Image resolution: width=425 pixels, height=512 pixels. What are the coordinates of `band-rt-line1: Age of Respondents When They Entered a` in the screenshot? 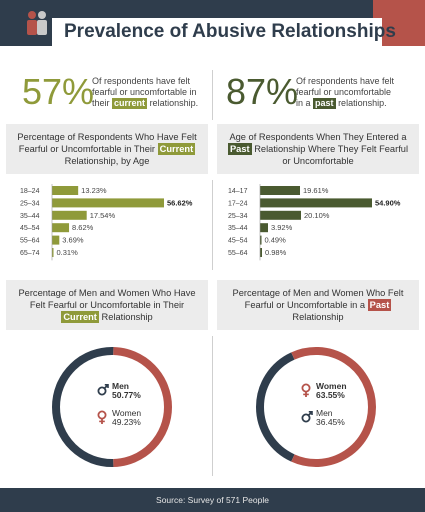 It's located at (318, 137).